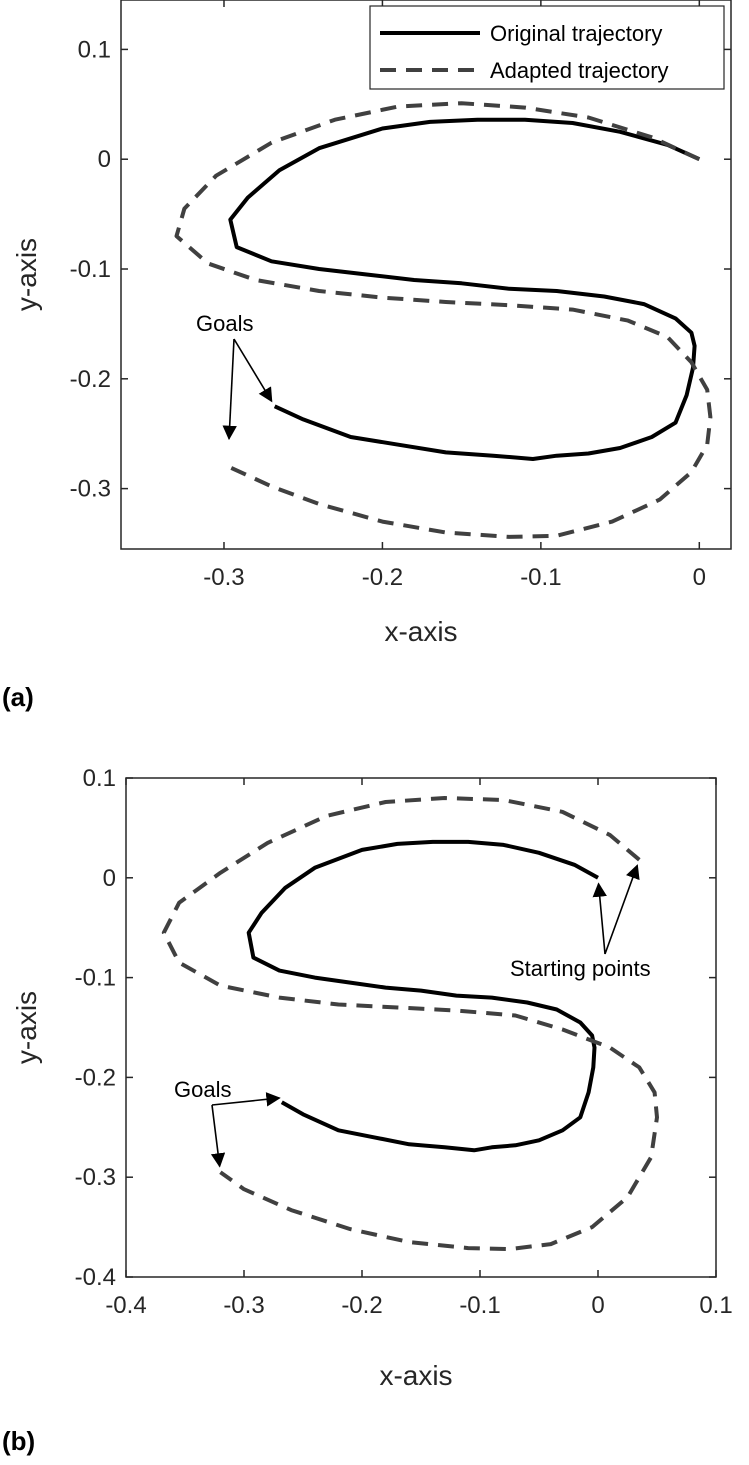 This screenshot has width=749, height=1465. I want to click on y-tick-label: -0.4, so click(95, 1277).